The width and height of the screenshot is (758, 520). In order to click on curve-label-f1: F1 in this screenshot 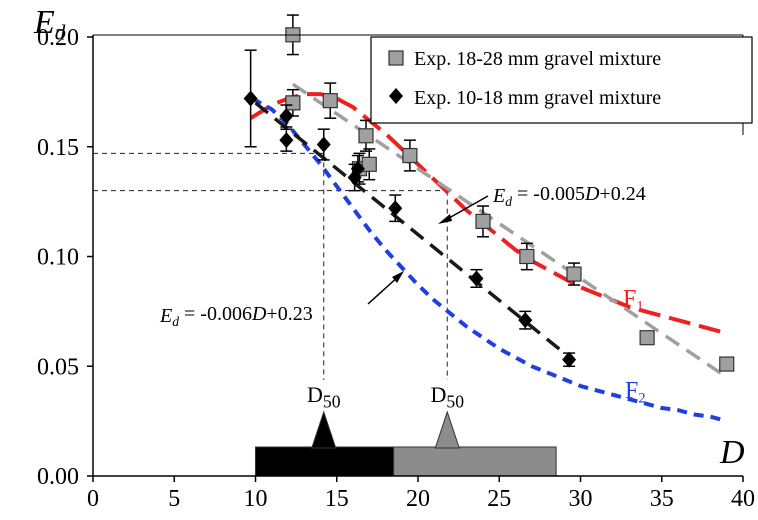, I will do `click(633, 300)`.